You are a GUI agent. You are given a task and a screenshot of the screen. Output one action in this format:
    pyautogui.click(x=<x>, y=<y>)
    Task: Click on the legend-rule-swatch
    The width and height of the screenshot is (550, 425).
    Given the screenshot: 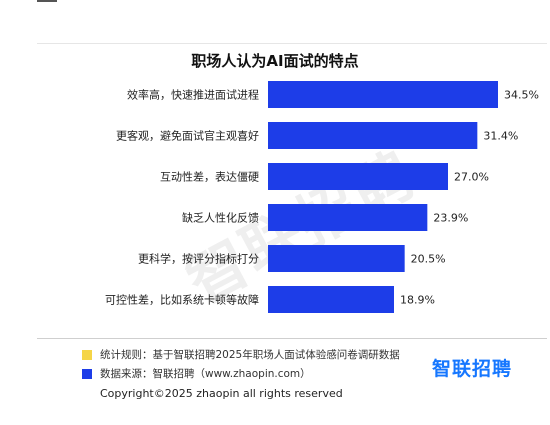 What is the action you would take?
    pyautogui.click(x=87, y=354)
    